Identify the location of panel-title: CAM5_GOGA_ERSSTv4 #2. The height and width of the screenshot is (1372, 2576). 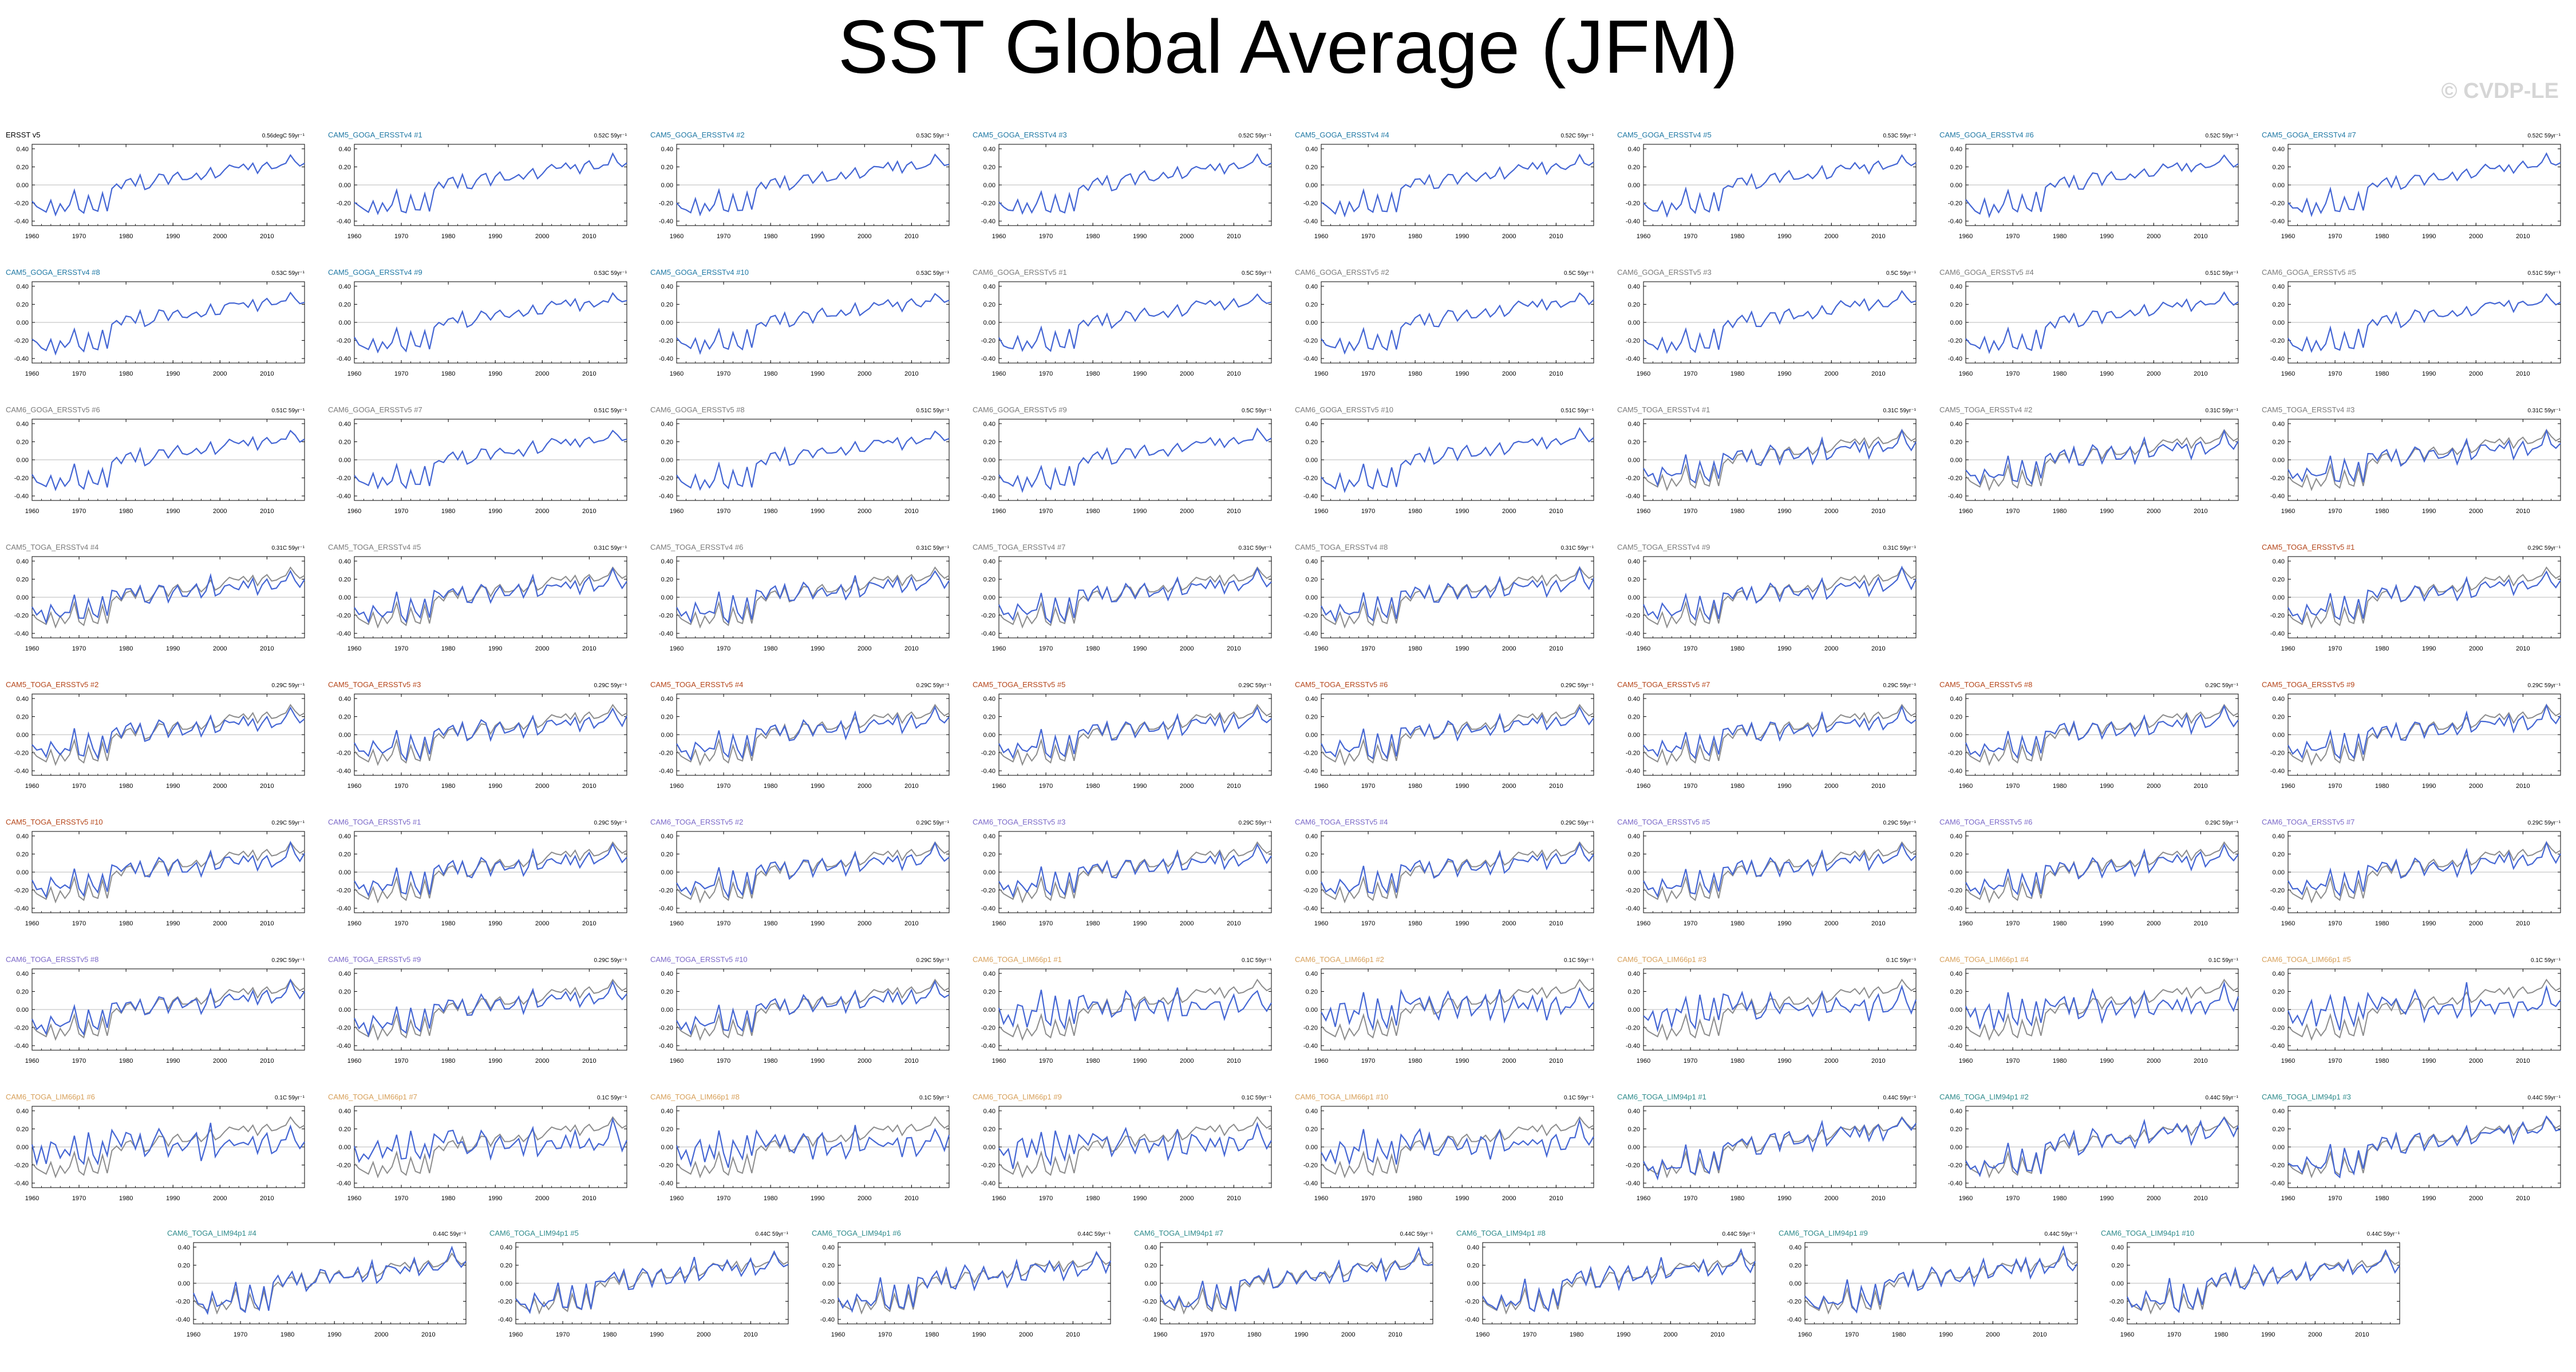
(697, 135).